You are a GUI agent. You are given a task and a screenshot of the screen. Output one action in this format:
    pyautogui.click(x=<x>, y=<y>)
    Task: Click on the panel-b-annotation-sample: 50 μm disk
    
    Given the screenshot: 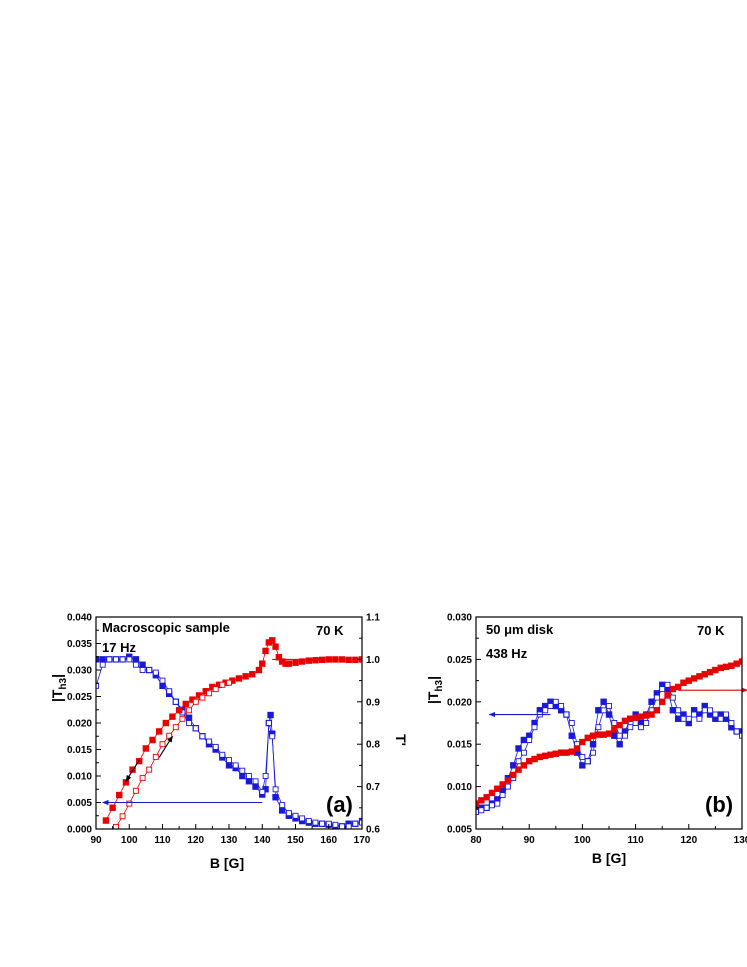 What is the action you would take?
    pyautogui.click(x=520, y=629)
    